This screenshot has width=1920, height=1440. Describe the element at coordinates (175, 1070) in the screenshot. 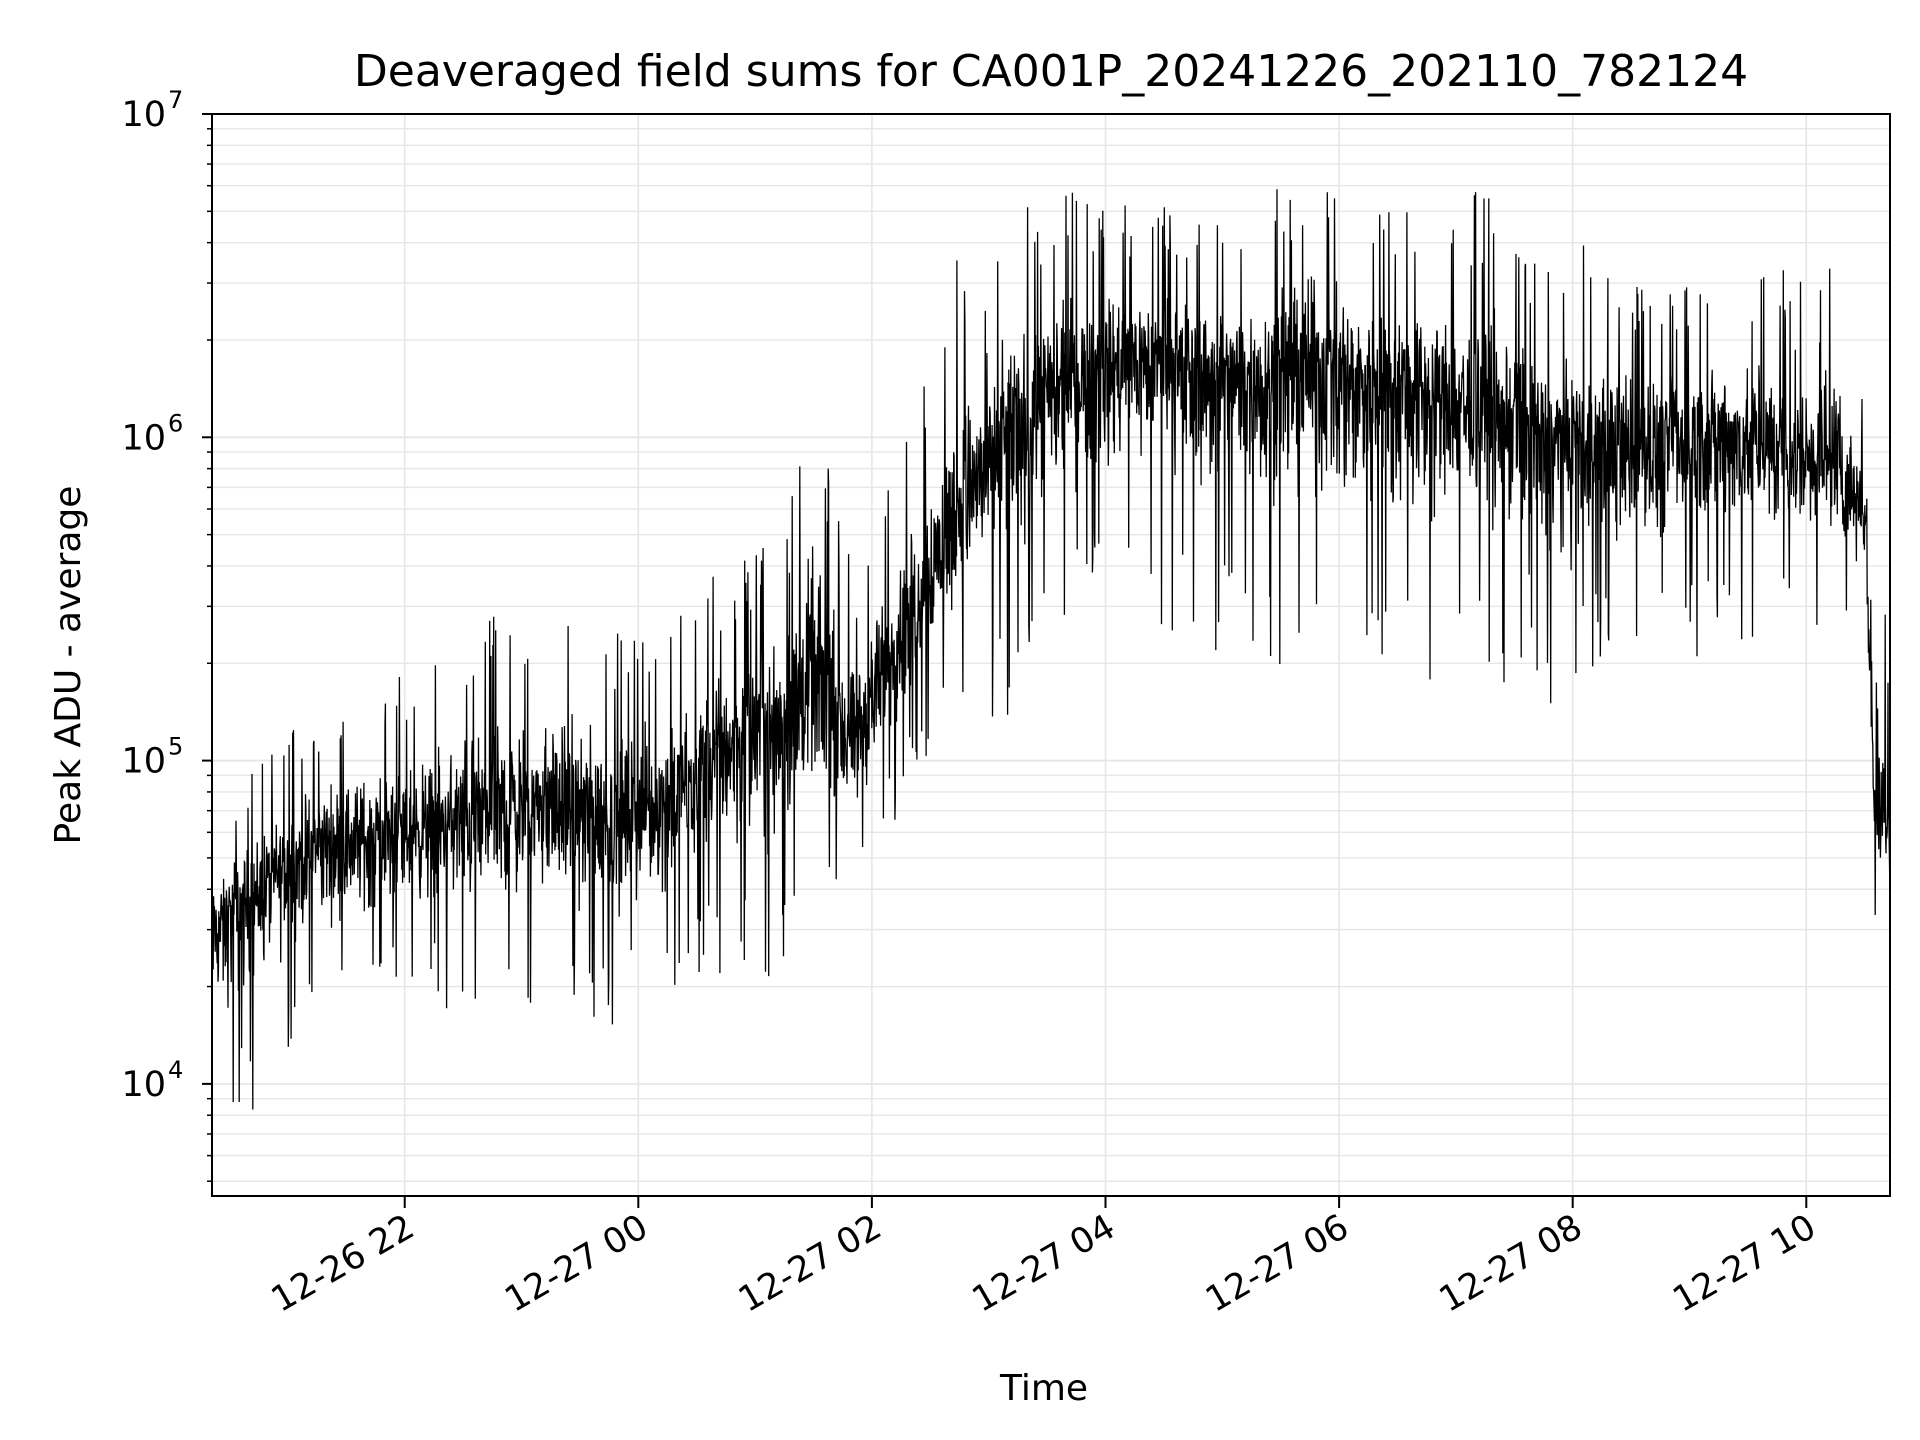

I see `y-tick-exponent: 4` at that location.